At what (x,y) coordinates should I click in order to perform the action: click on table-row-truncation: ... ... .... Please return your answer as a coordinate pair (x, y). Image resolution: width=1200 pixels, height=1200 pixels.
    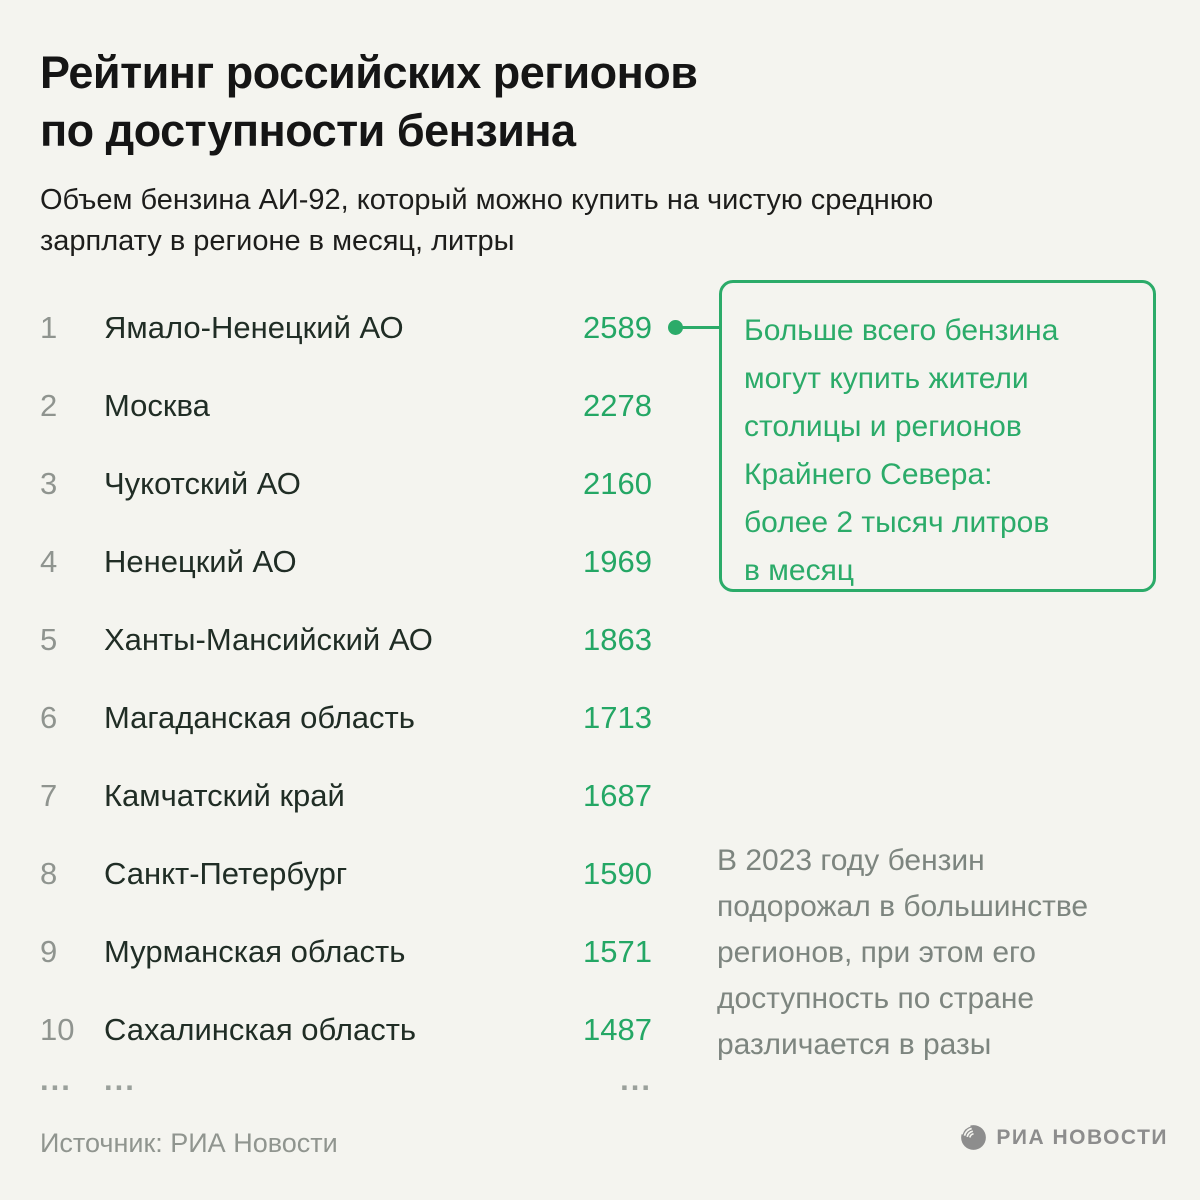
    Looking at the image, I should click on (346, 1079).